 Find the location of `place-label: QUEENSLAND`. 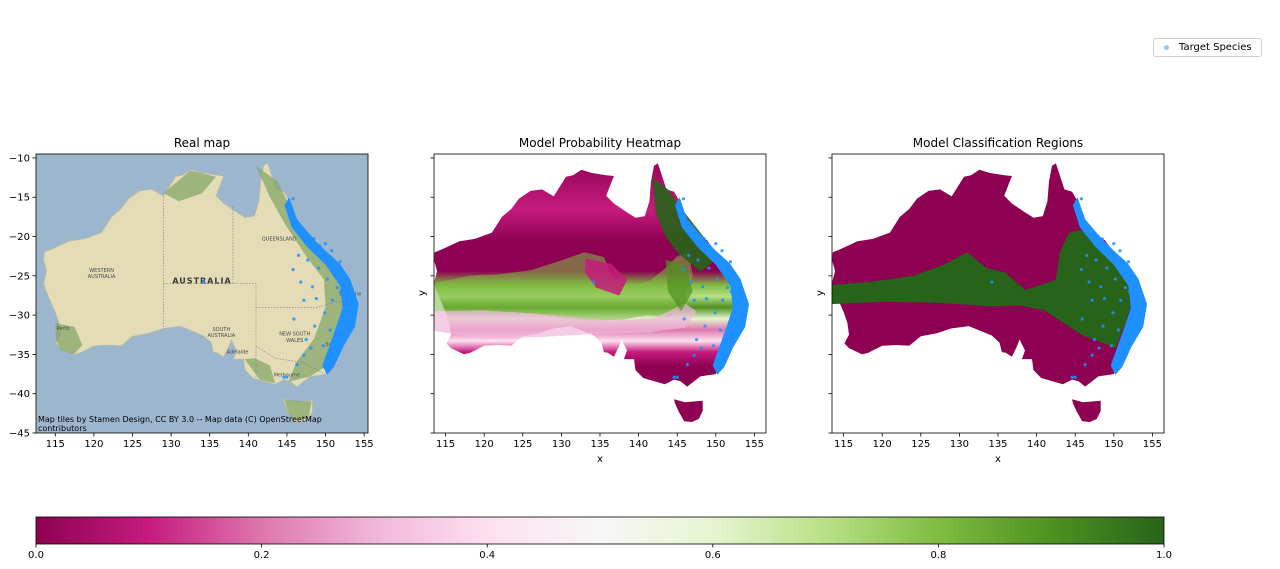

place-label: QUEENSLAND is located at coordinates (279, 240).